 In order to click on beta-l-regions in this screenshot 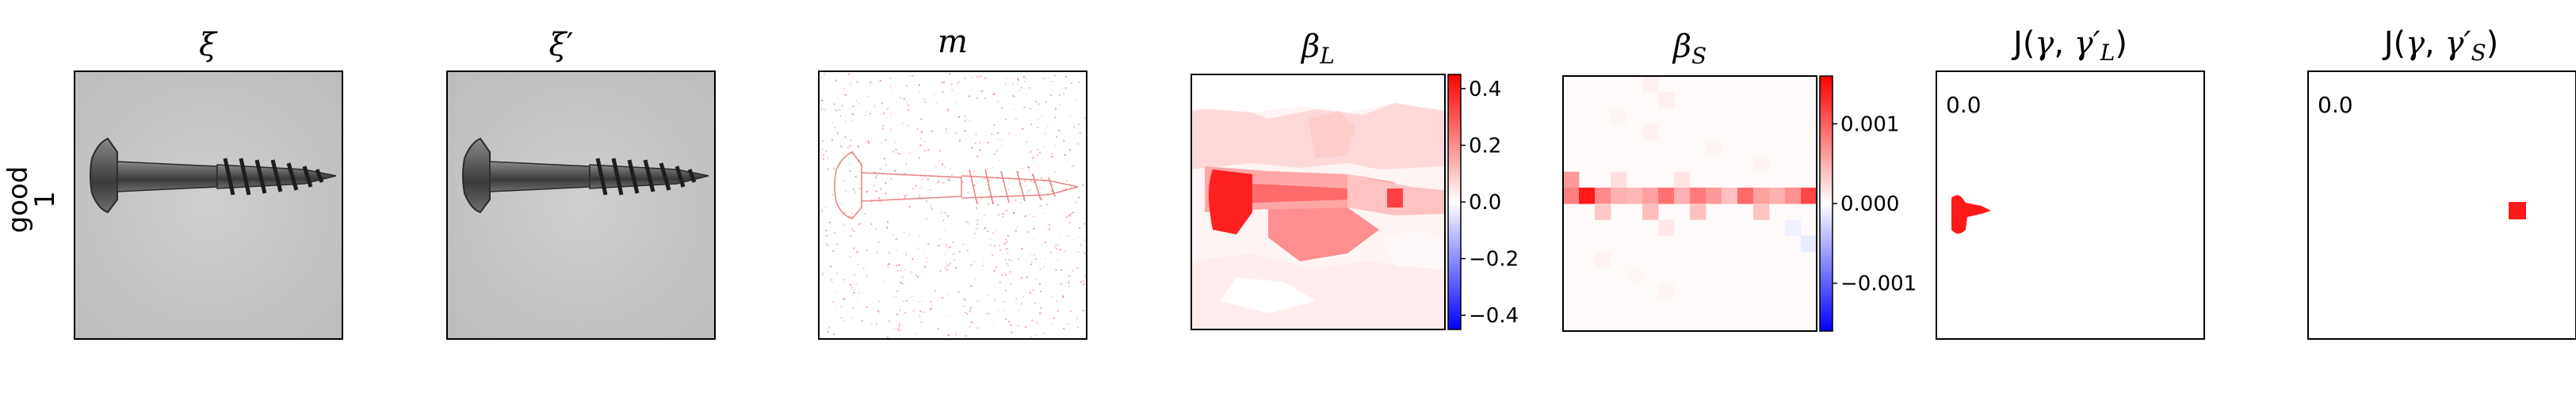, I will do `click(1318, 201)`.